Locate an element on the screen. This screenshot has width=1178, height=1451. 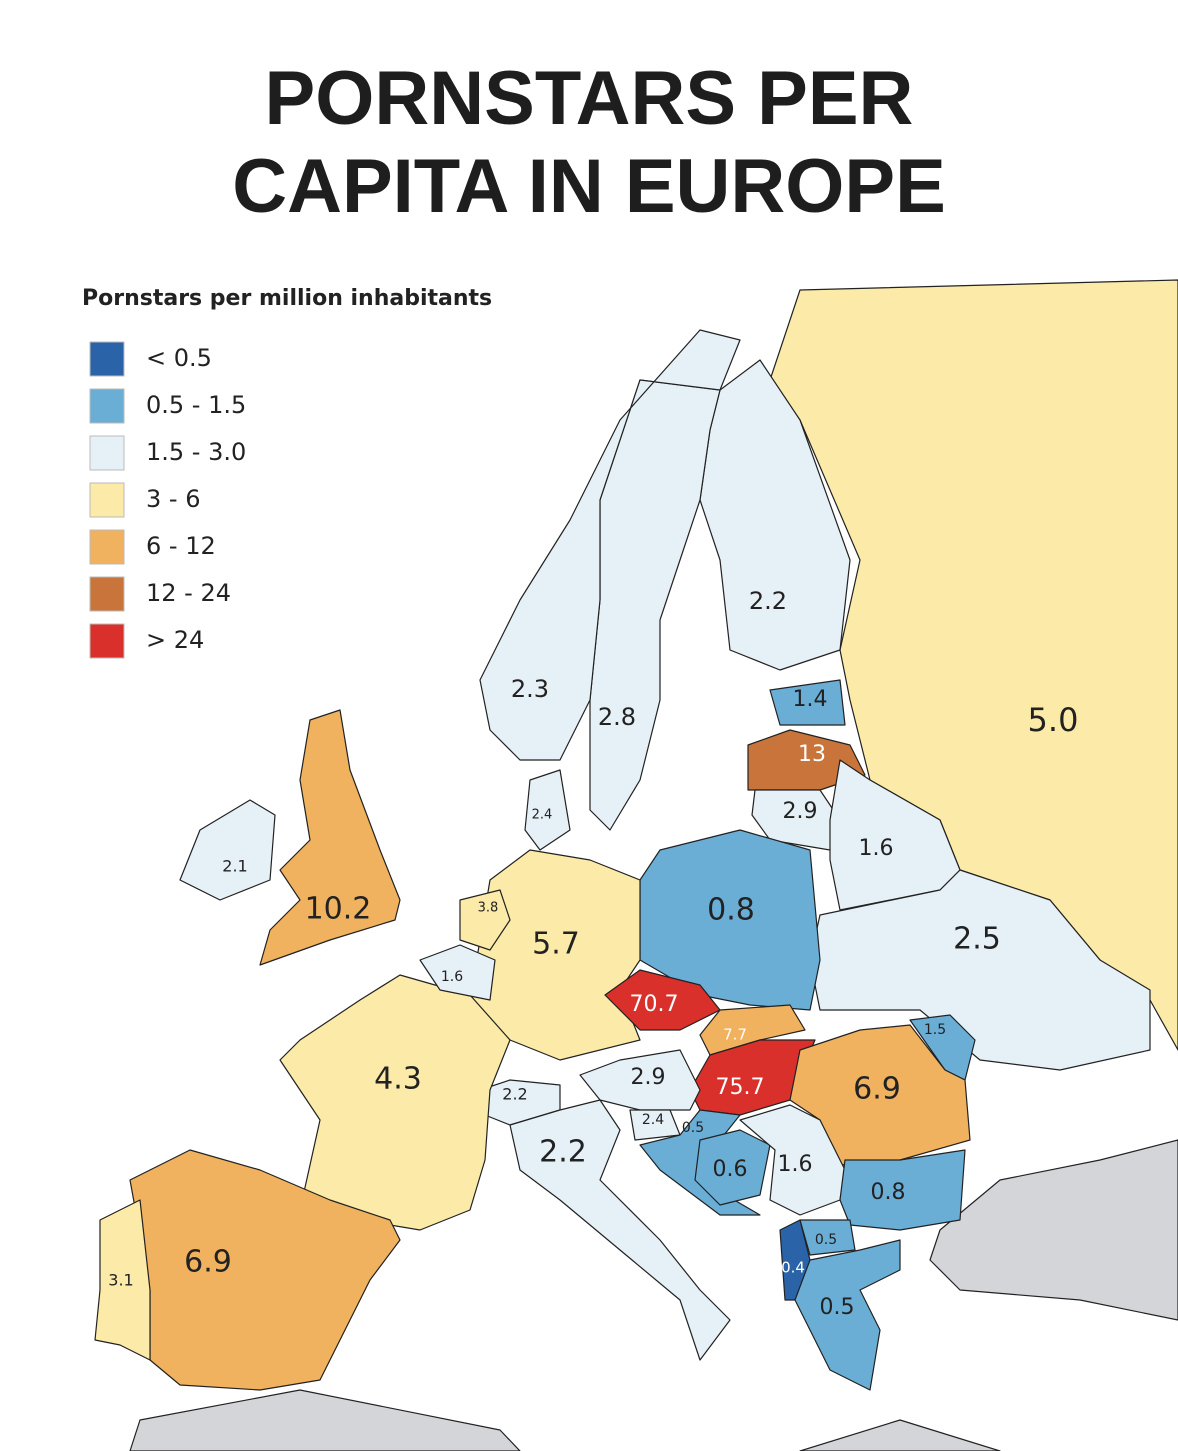
country-value: 0.6 is located at coordinates (730, 1169).